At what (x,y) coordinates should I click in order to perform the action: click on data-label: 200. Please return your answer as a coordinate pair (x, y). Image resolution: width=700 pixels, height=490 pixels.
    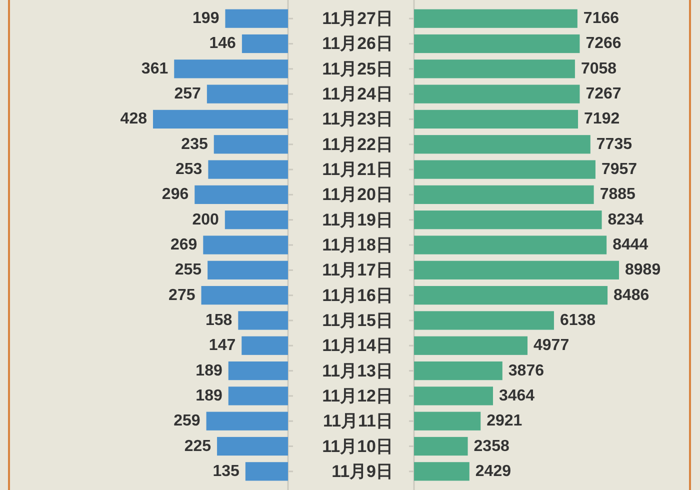
    Looking at the image, I should click on (206, 219).